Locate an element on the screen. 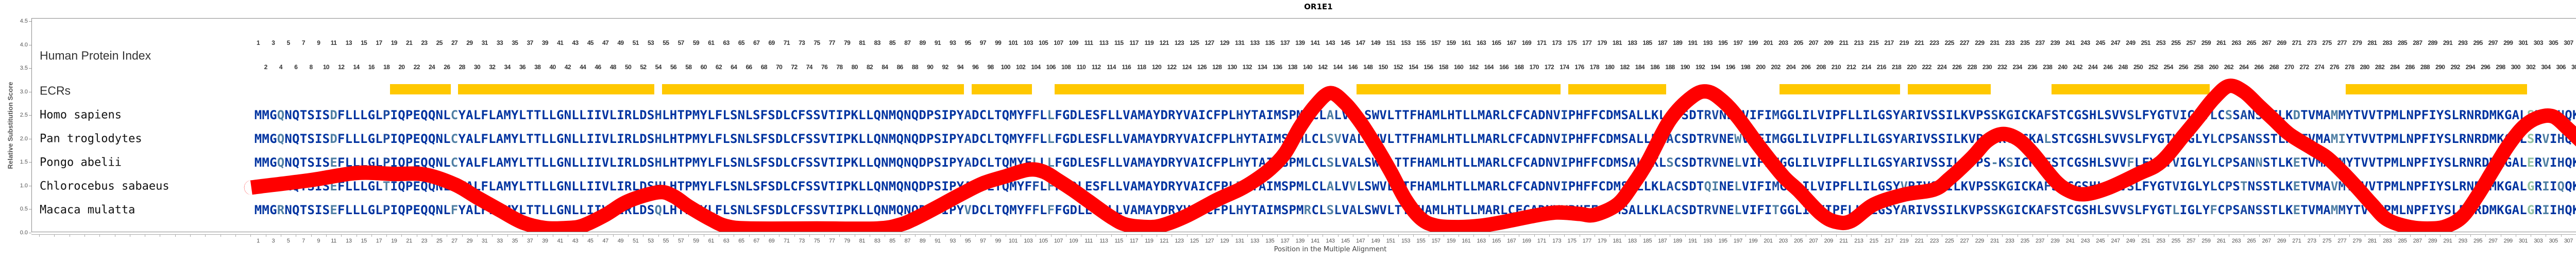 This screenshot has height=258, width=2576. human-index-number: 302 is located at coordinates (2531, 67).